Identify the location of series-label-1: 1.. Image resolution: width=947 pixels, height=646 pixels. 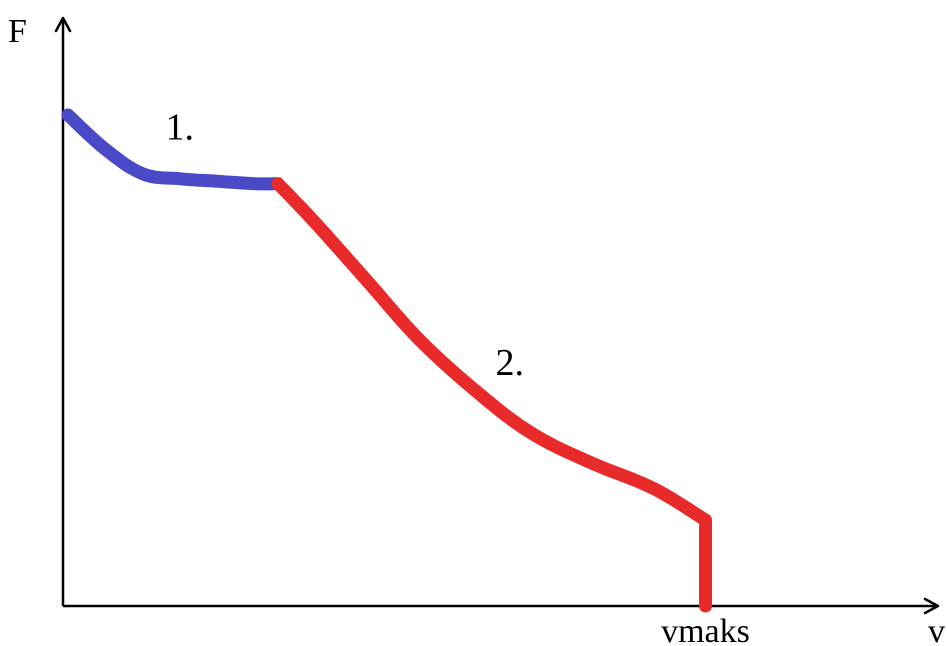
(180, 128).